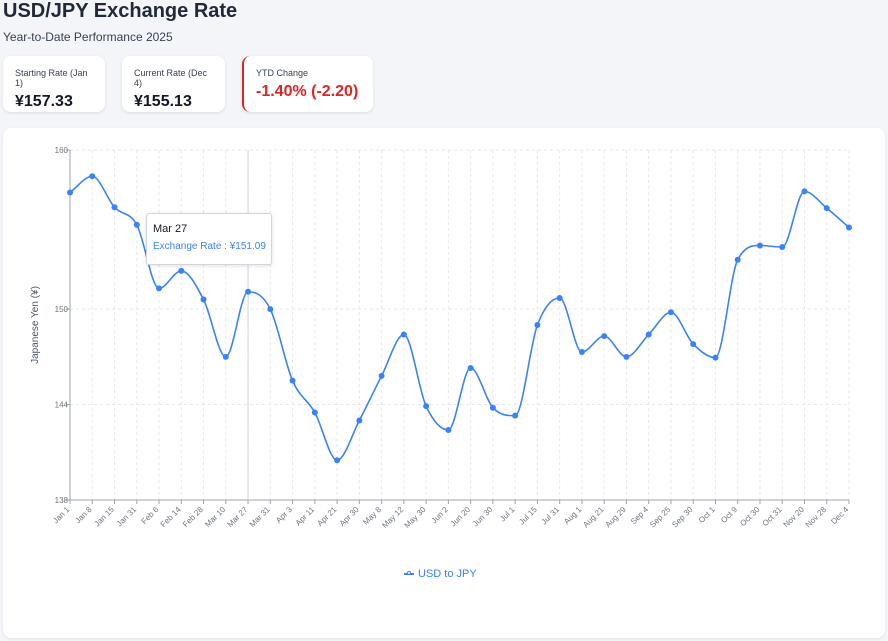 This screenshot has height=641, width=888. What do you see at coordinates (507, 514) in the screenshot?
I see `x-tick-label: Jul 1` at bounding box center [507, 514].